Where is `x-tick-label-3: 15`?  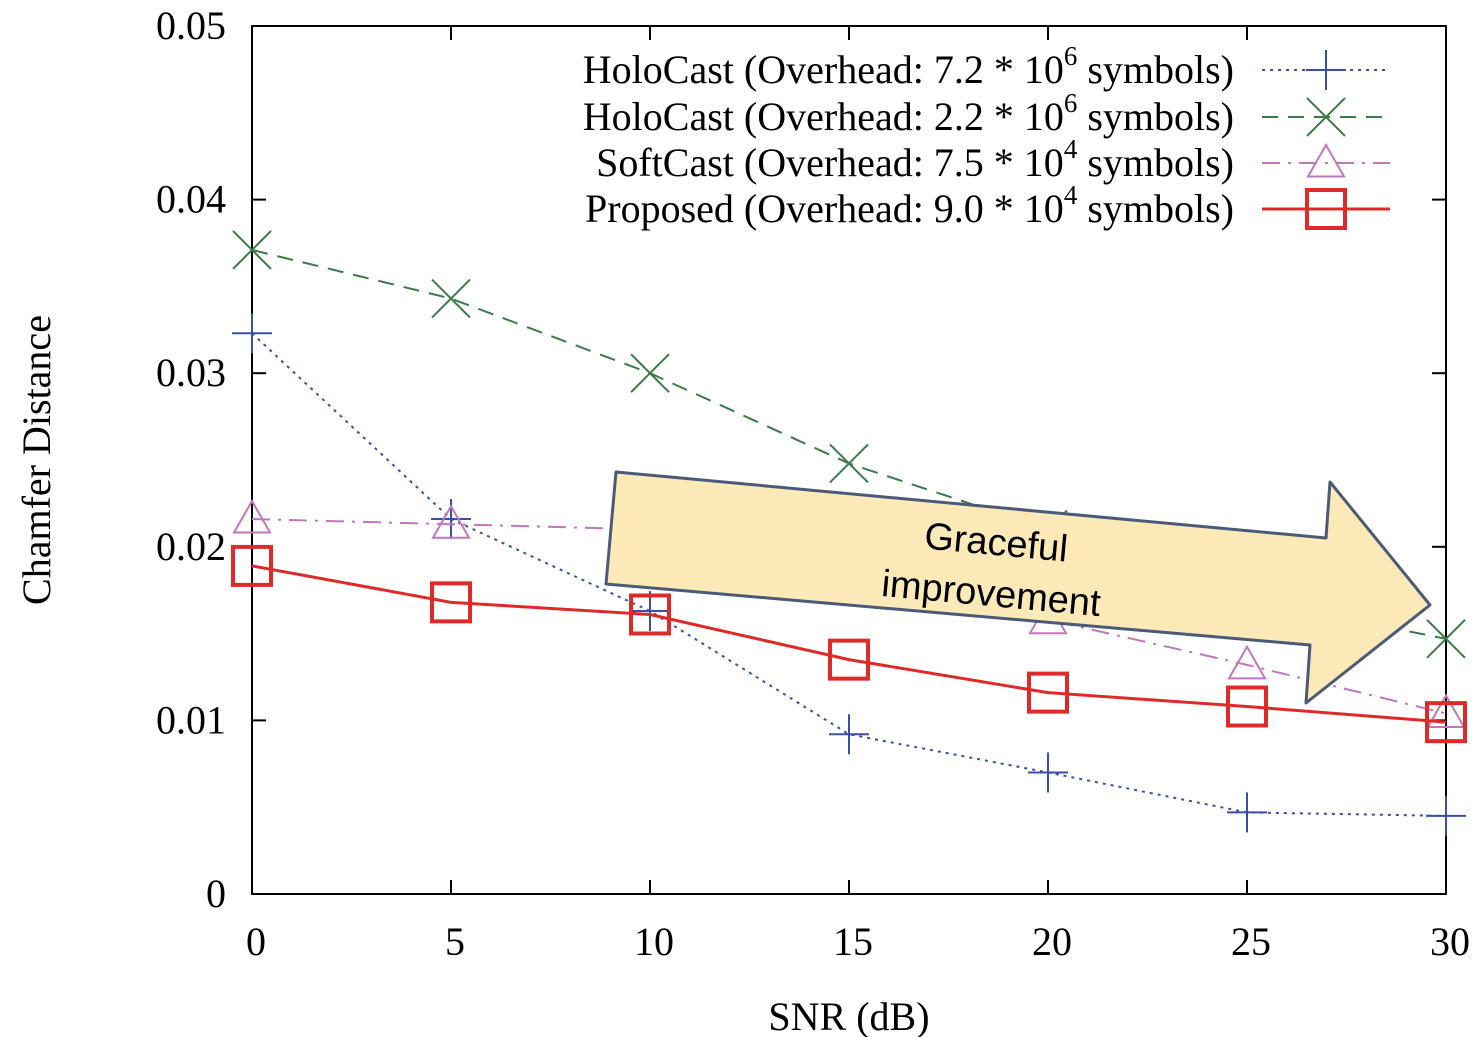 x-tick-label-3: 15 is located at coordinates (853, 941).